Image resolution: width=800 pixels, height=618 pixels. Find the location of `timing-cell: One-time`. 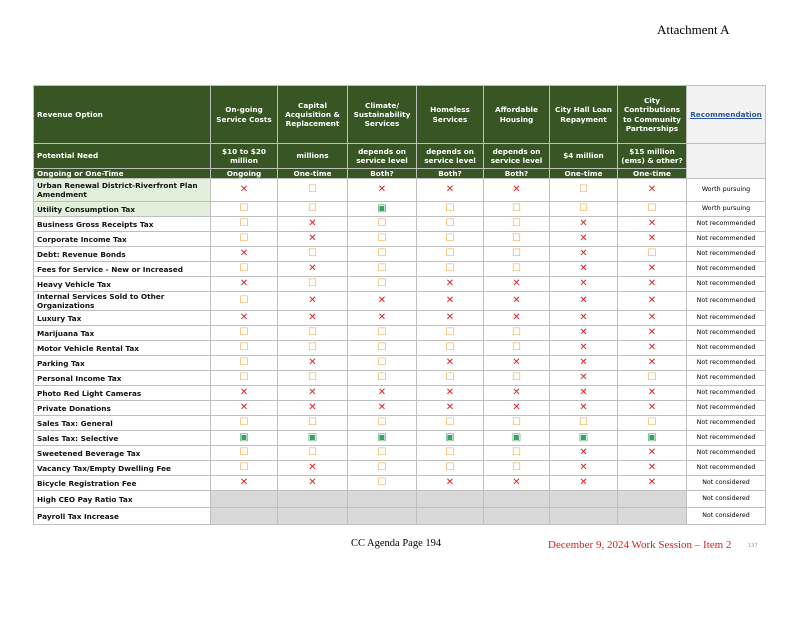

timing-cell: One-time is located at coordinates (652, 173).